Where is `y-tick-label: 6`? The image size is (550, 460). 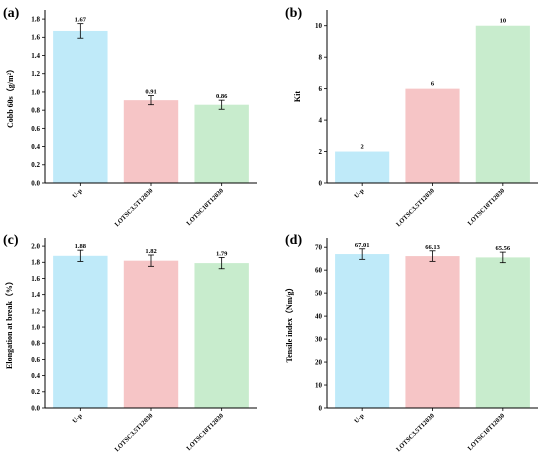
y-tick-label: 6 is located at coordinates (321, 89).